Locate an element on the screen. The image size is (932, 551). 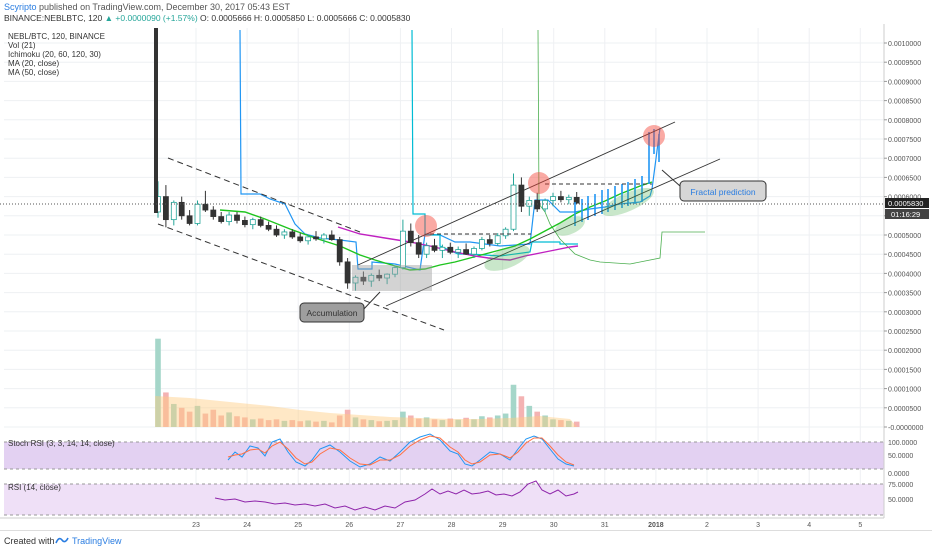
stoch-d-line is located at coordinates (401, 450).